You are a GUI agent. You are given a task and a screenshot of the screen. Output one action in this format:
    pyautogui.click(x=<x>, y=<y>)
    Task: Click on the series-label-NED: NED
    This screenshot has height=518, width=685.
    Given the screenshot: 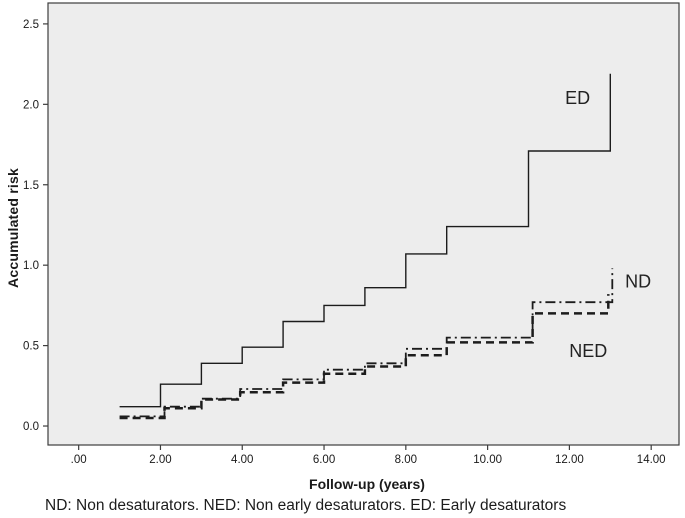 What is the action you would take?
    pyautogui.click(x=588, y=351)
    